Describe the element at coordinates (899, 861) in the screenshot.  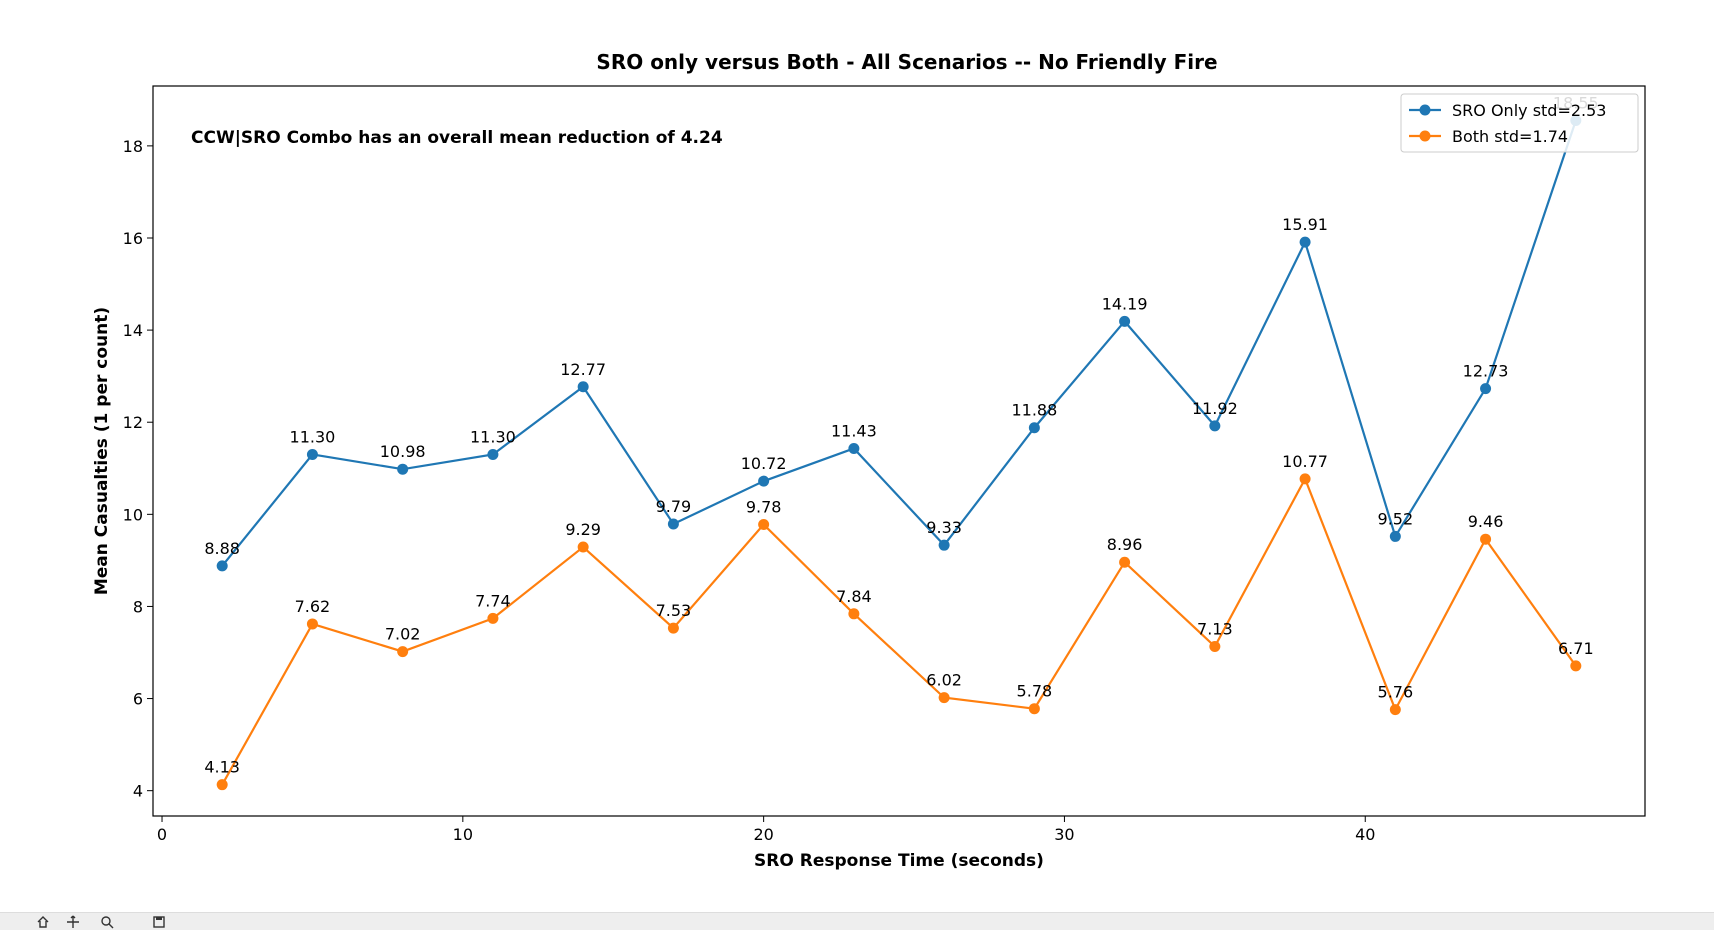
I see `x-axis-label: SRO Response Time (seconds)` at that location.